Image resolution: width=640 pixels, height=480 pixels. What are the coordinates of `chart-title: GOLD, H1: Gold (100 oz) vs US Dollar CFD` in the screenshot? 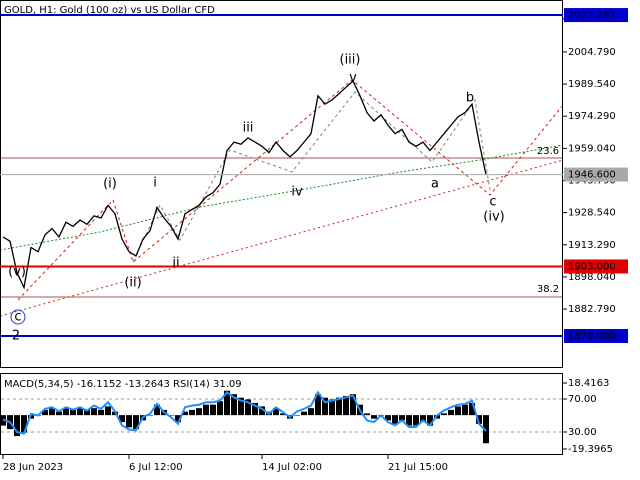 It's located at (109, 10).